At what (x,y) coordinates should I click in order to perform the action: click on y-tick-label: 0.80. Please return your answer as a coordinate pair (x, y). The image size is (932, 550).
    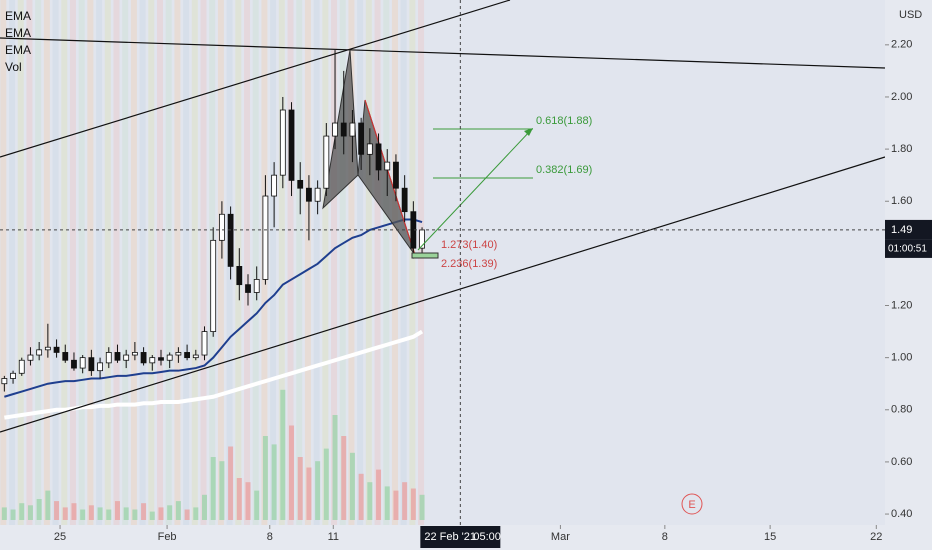
    Looking at the image, I should click on (901, 410).